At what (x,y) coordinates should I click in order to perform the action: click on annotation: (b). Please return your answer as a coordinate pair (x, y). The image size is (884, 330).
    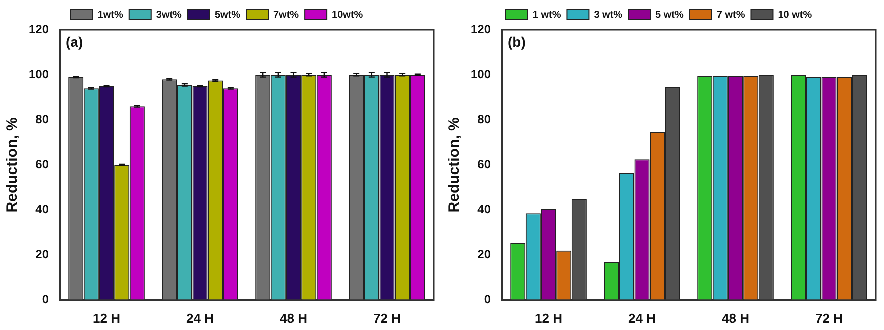
    Looking at the image, I should click on (517, 42).